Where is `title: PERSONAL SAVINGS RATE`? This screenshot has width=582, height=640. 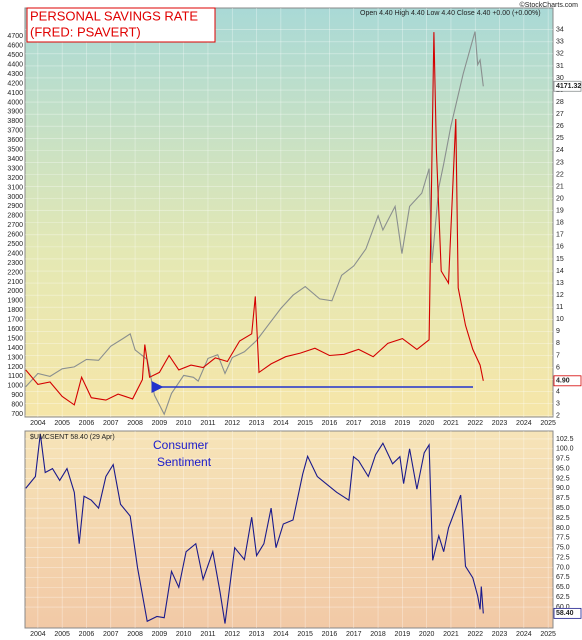
title: PERSONAL SAVINGS RATE is located at coordinates (114, 15).